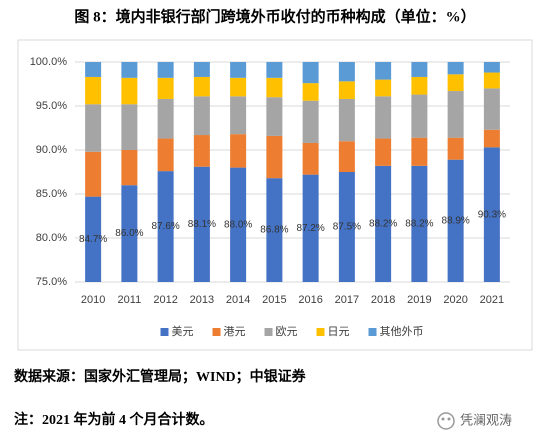 The height and width of the screenshot is (440, 550). I want to click on x-tick-label: 2011, so click(130, 300).